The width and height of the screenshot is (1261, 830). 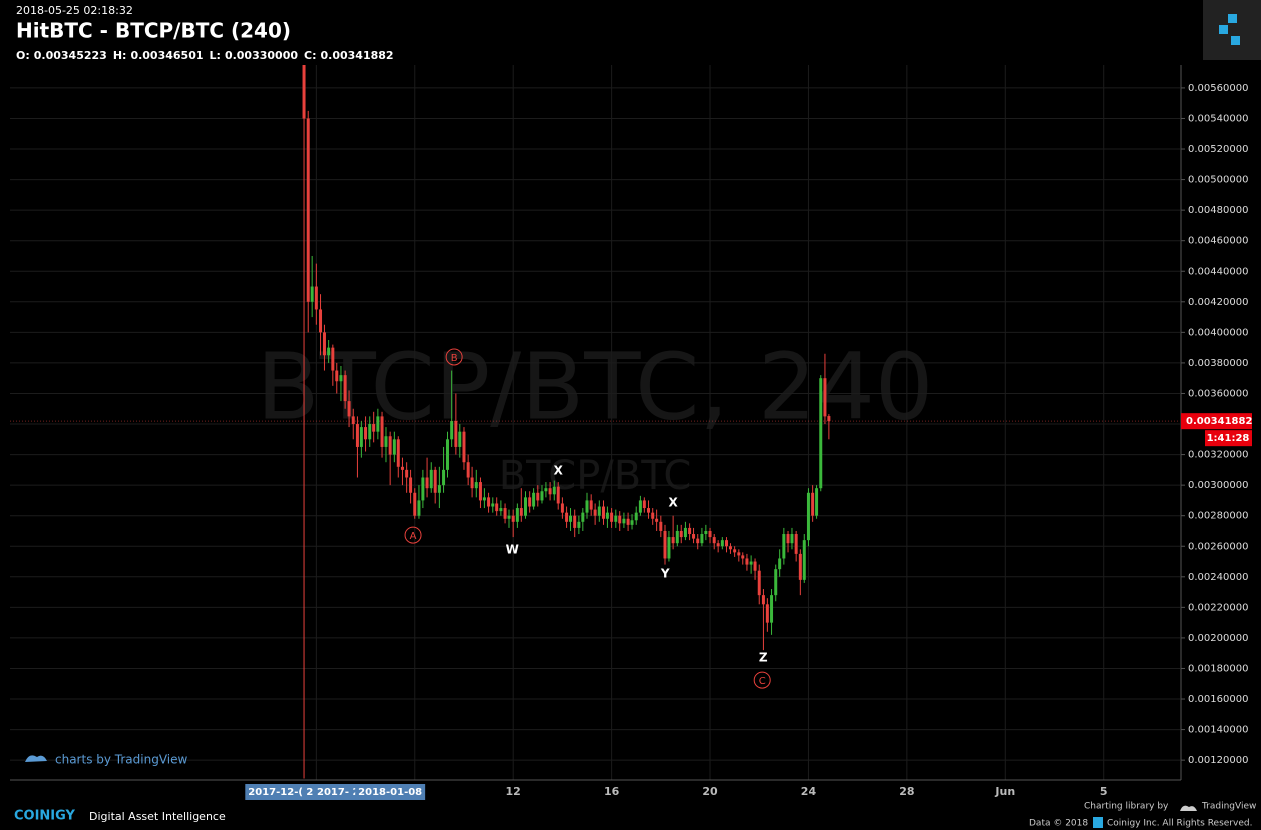 What do you see at coordinates (665, 574) in the screenshot?
I see `annotation: Y` at bounding box center [665, 574].